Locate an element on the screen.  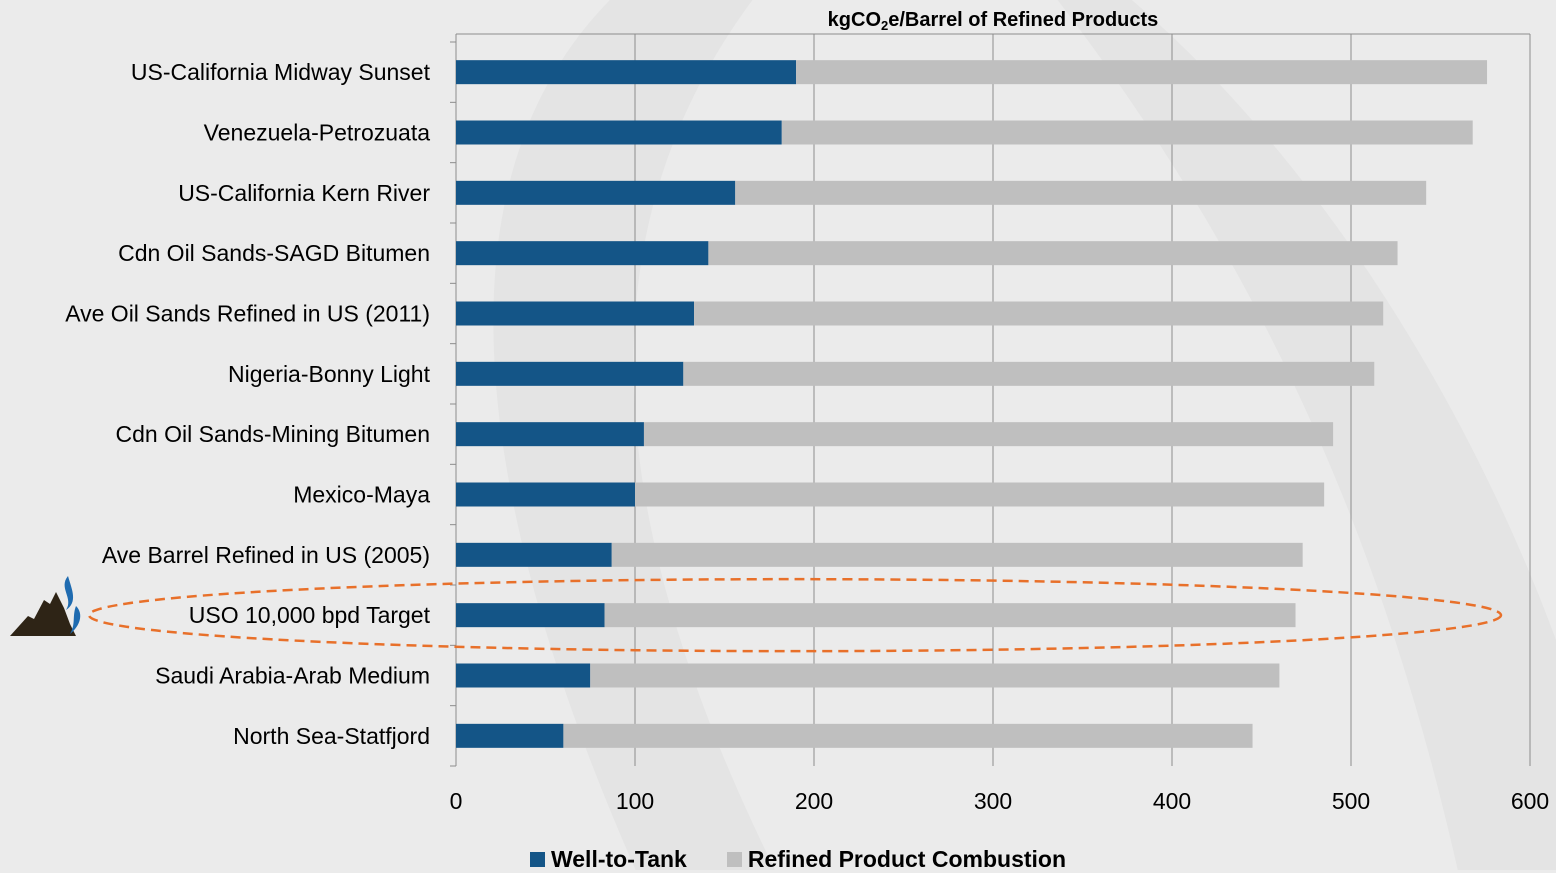
x-tick-label: 100 is located at coordinates (635, 801).